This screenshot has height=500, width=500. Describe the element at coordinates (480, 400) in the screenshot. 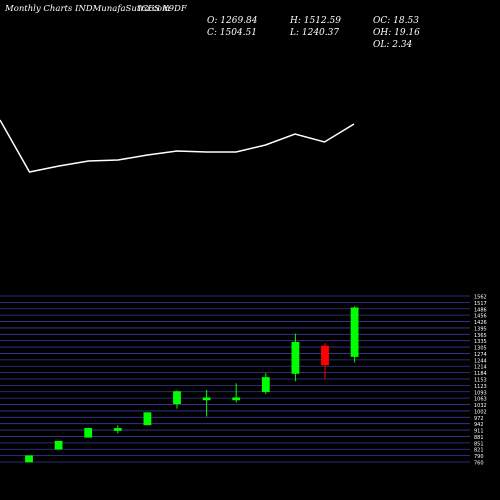

I see `y-tick-label: 1063` at that location.